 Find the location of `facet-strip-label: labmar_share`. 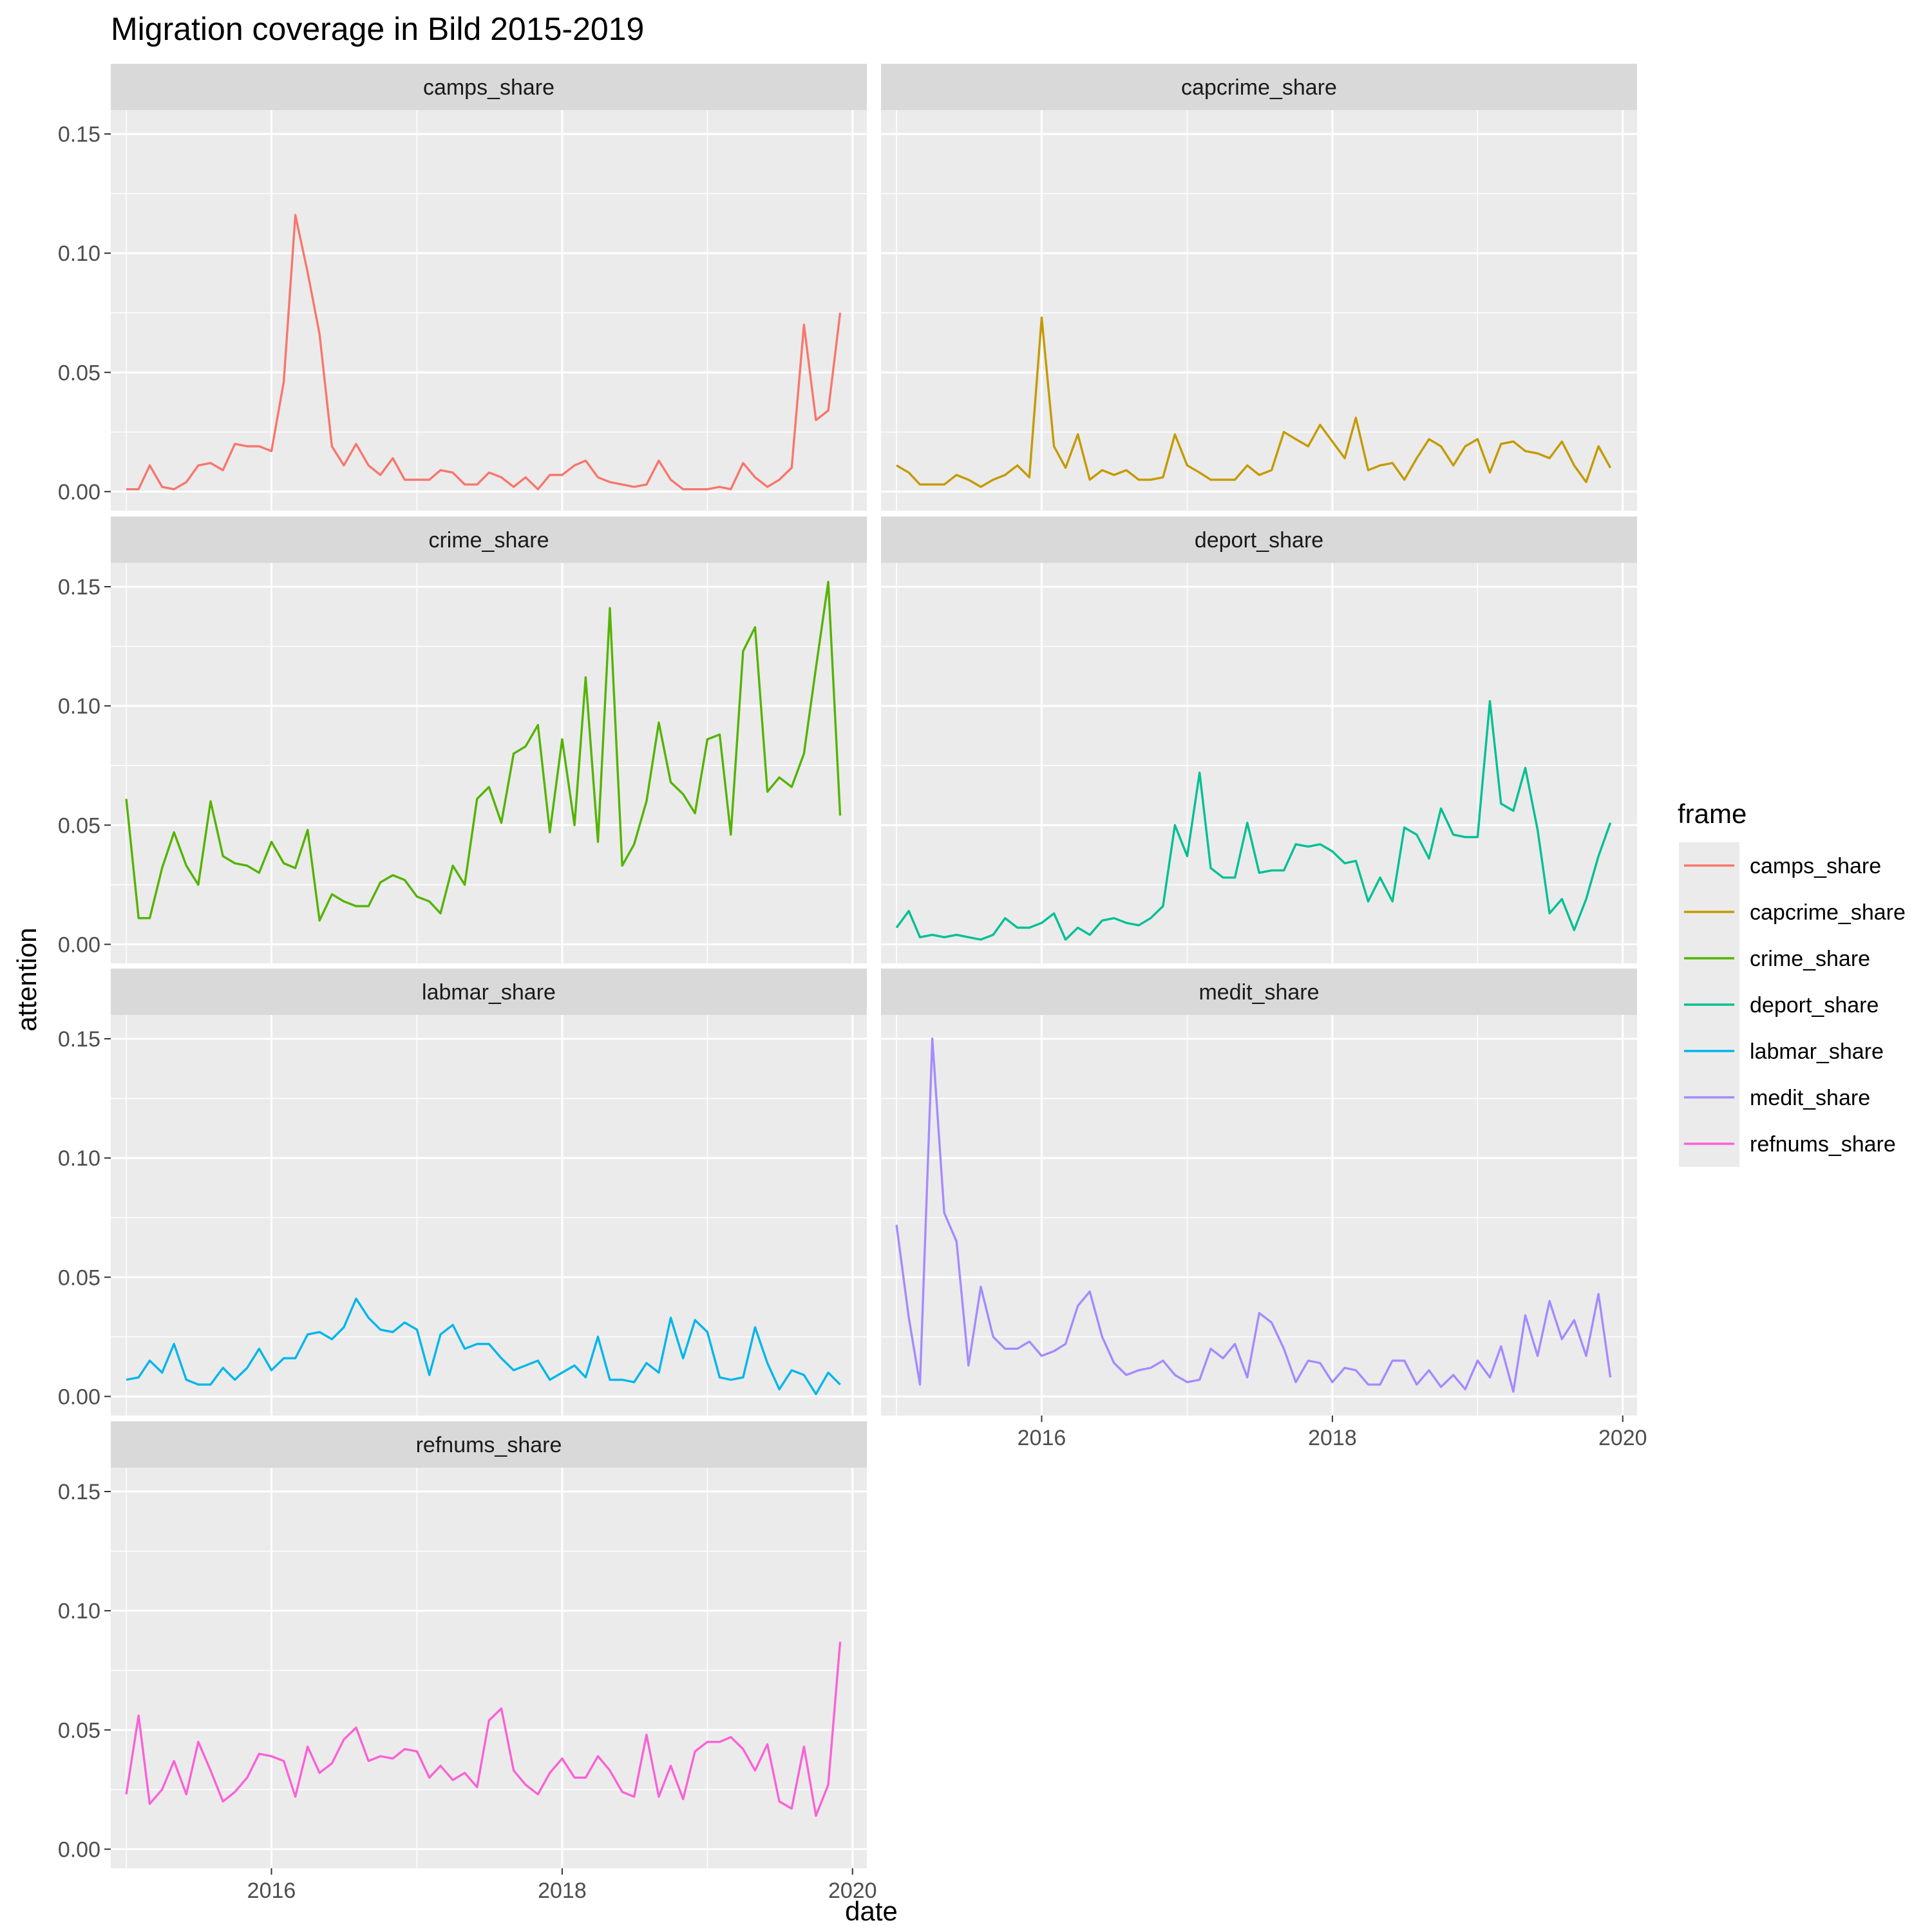

facet-strip-label: labmar_share is located at coordinates (489, 993).